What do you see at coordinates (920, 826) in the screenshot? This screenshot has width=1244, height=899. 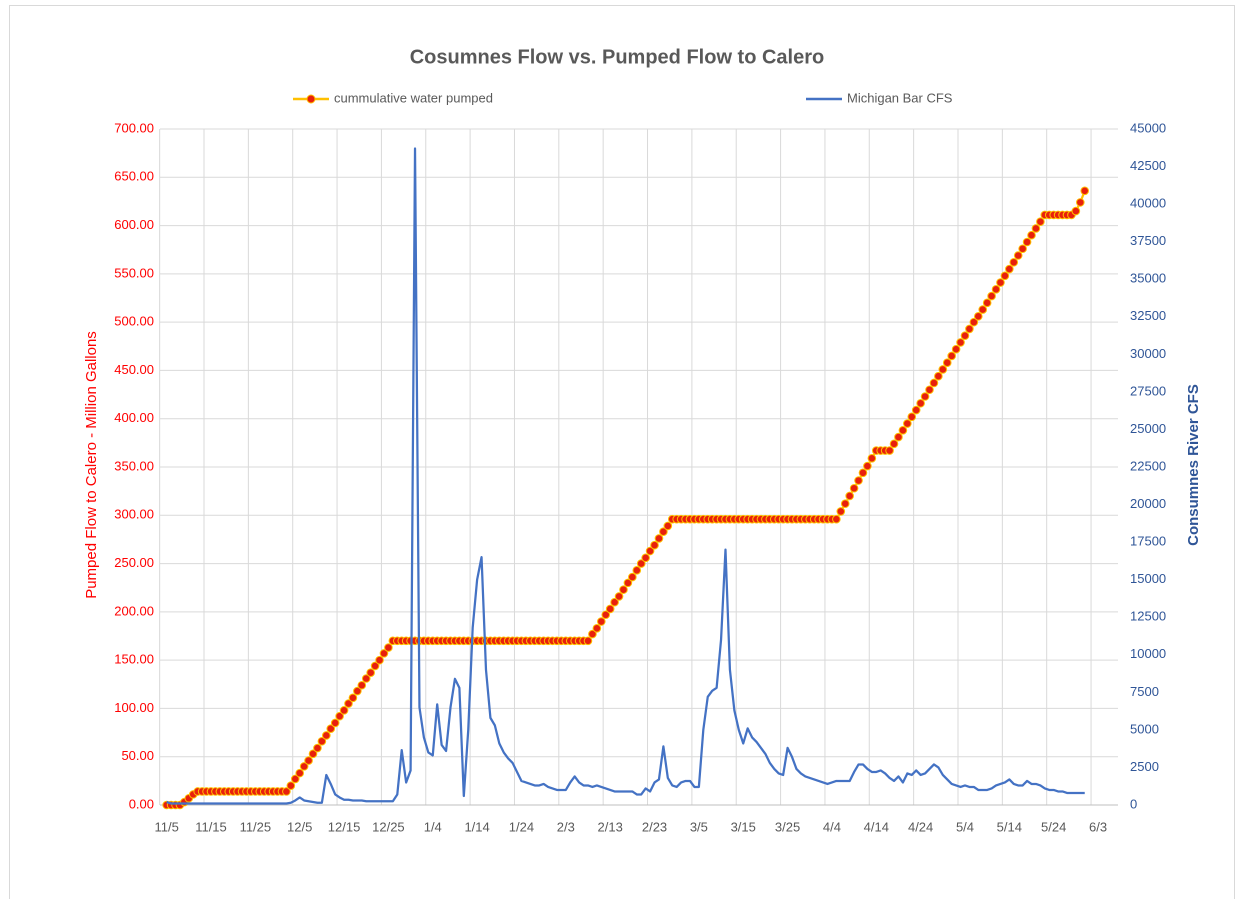 I see `x-tick-label: 4/24` at bounding box center [920, 826].